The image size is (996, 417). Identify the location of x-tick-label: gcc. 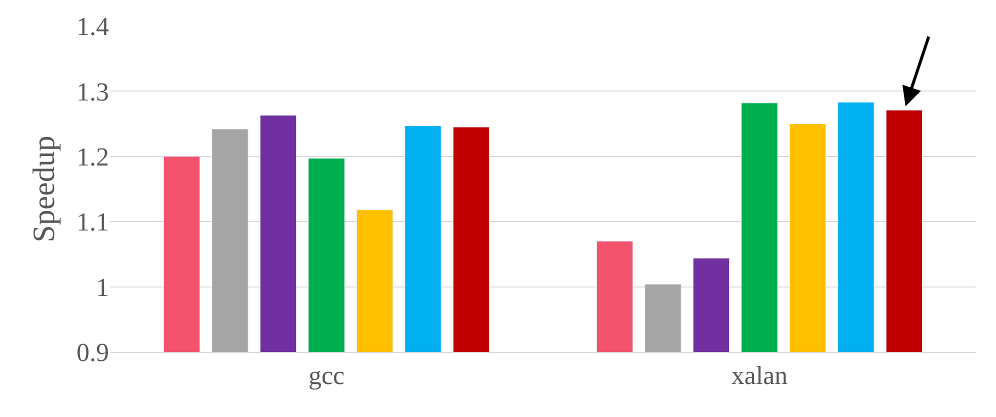
(326, 375).